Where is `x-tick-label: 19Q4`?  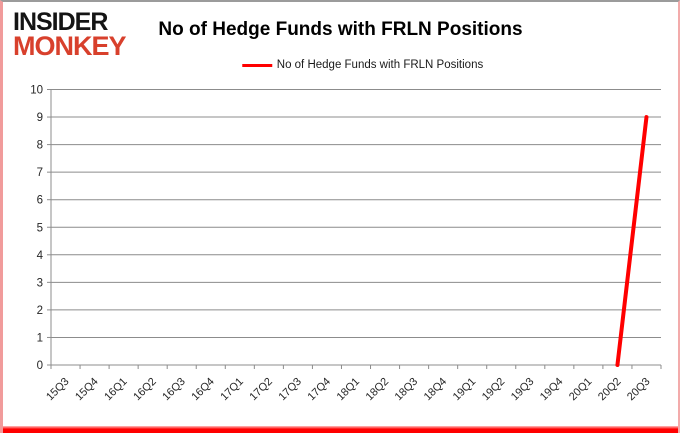
x-tick-label: 19Q4 is located at coordinates (552, 390).